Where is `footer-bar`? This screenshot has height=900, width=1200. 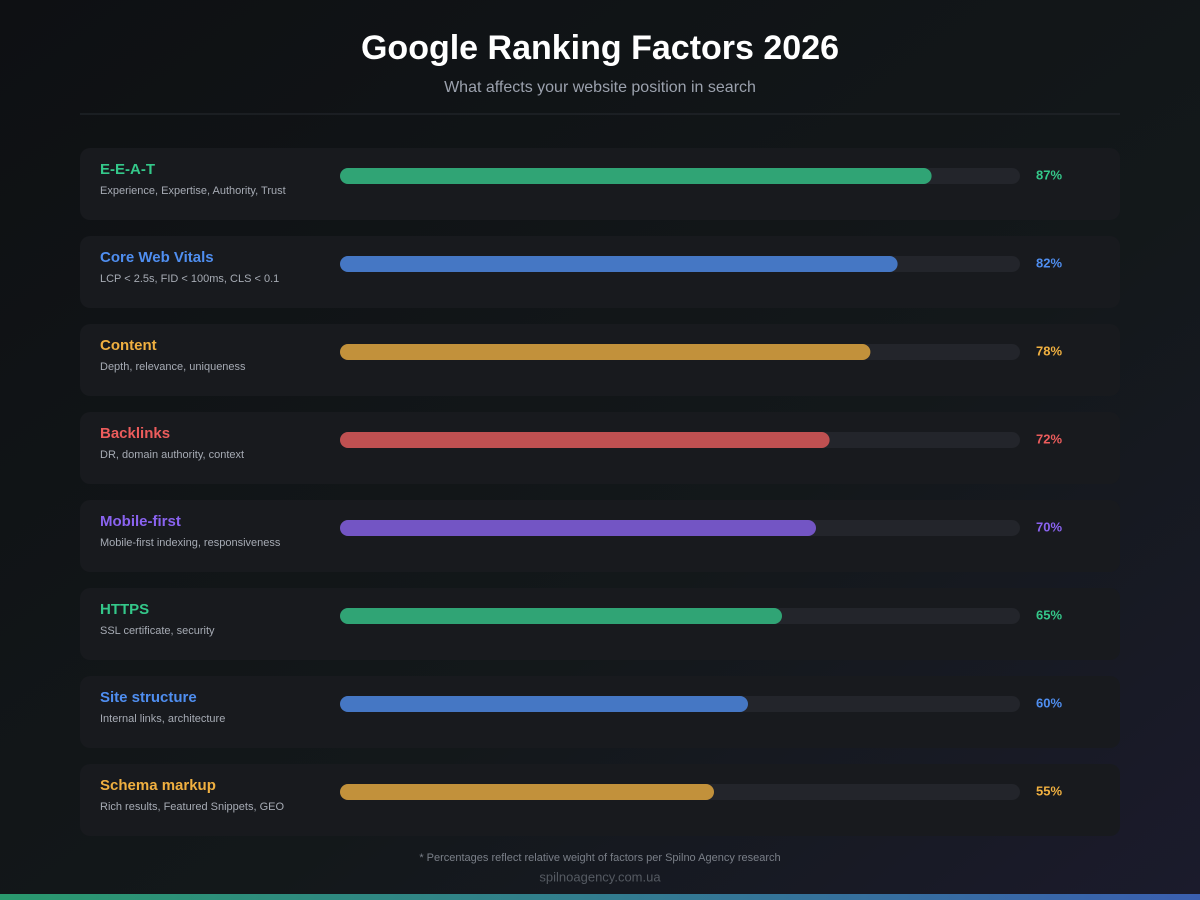 footer-bar is located at coordinates (600, 897).